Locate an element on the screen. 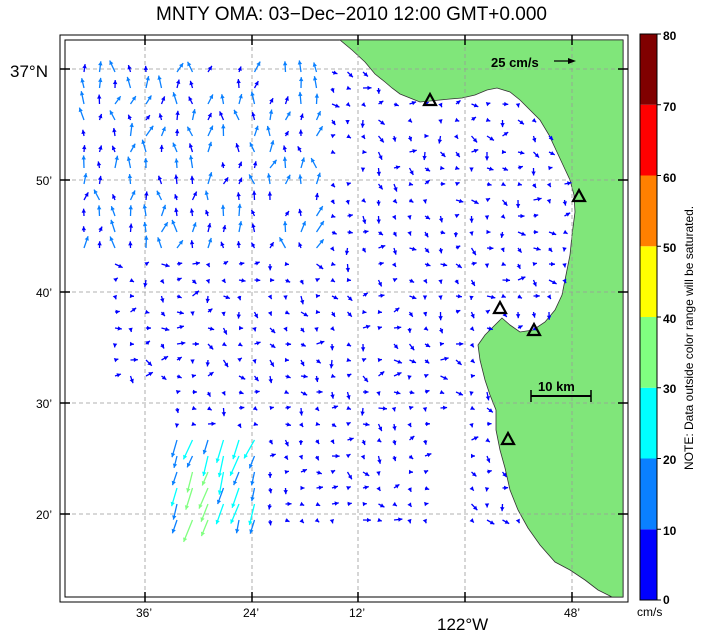 This screenshot has width=703, height=635. colorbar-tick: 0 is located at coordinates (666, 600).